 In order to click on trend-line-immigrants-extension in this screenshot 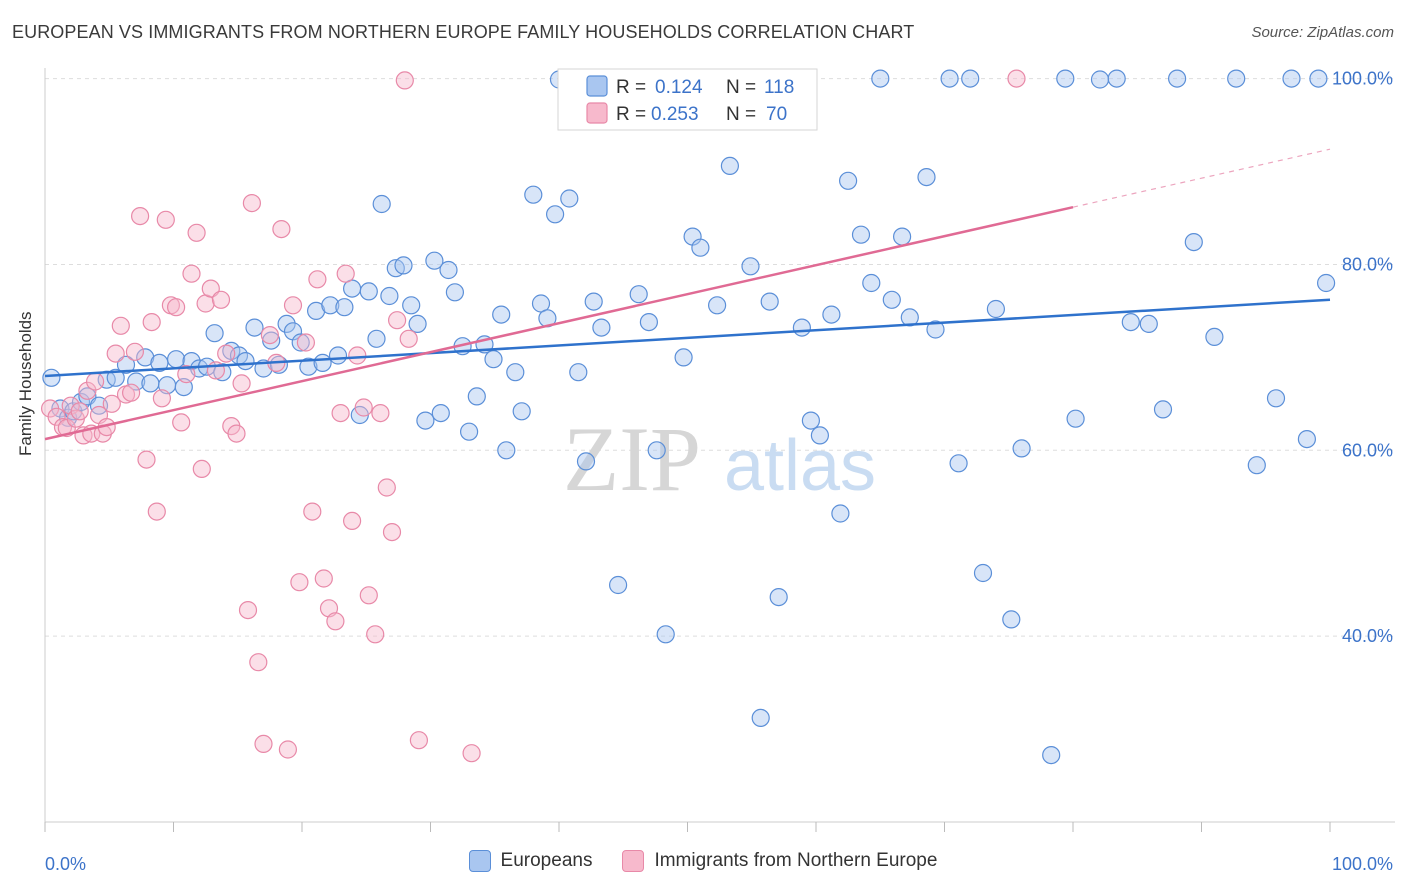, I will do `click(1201, 178)`.